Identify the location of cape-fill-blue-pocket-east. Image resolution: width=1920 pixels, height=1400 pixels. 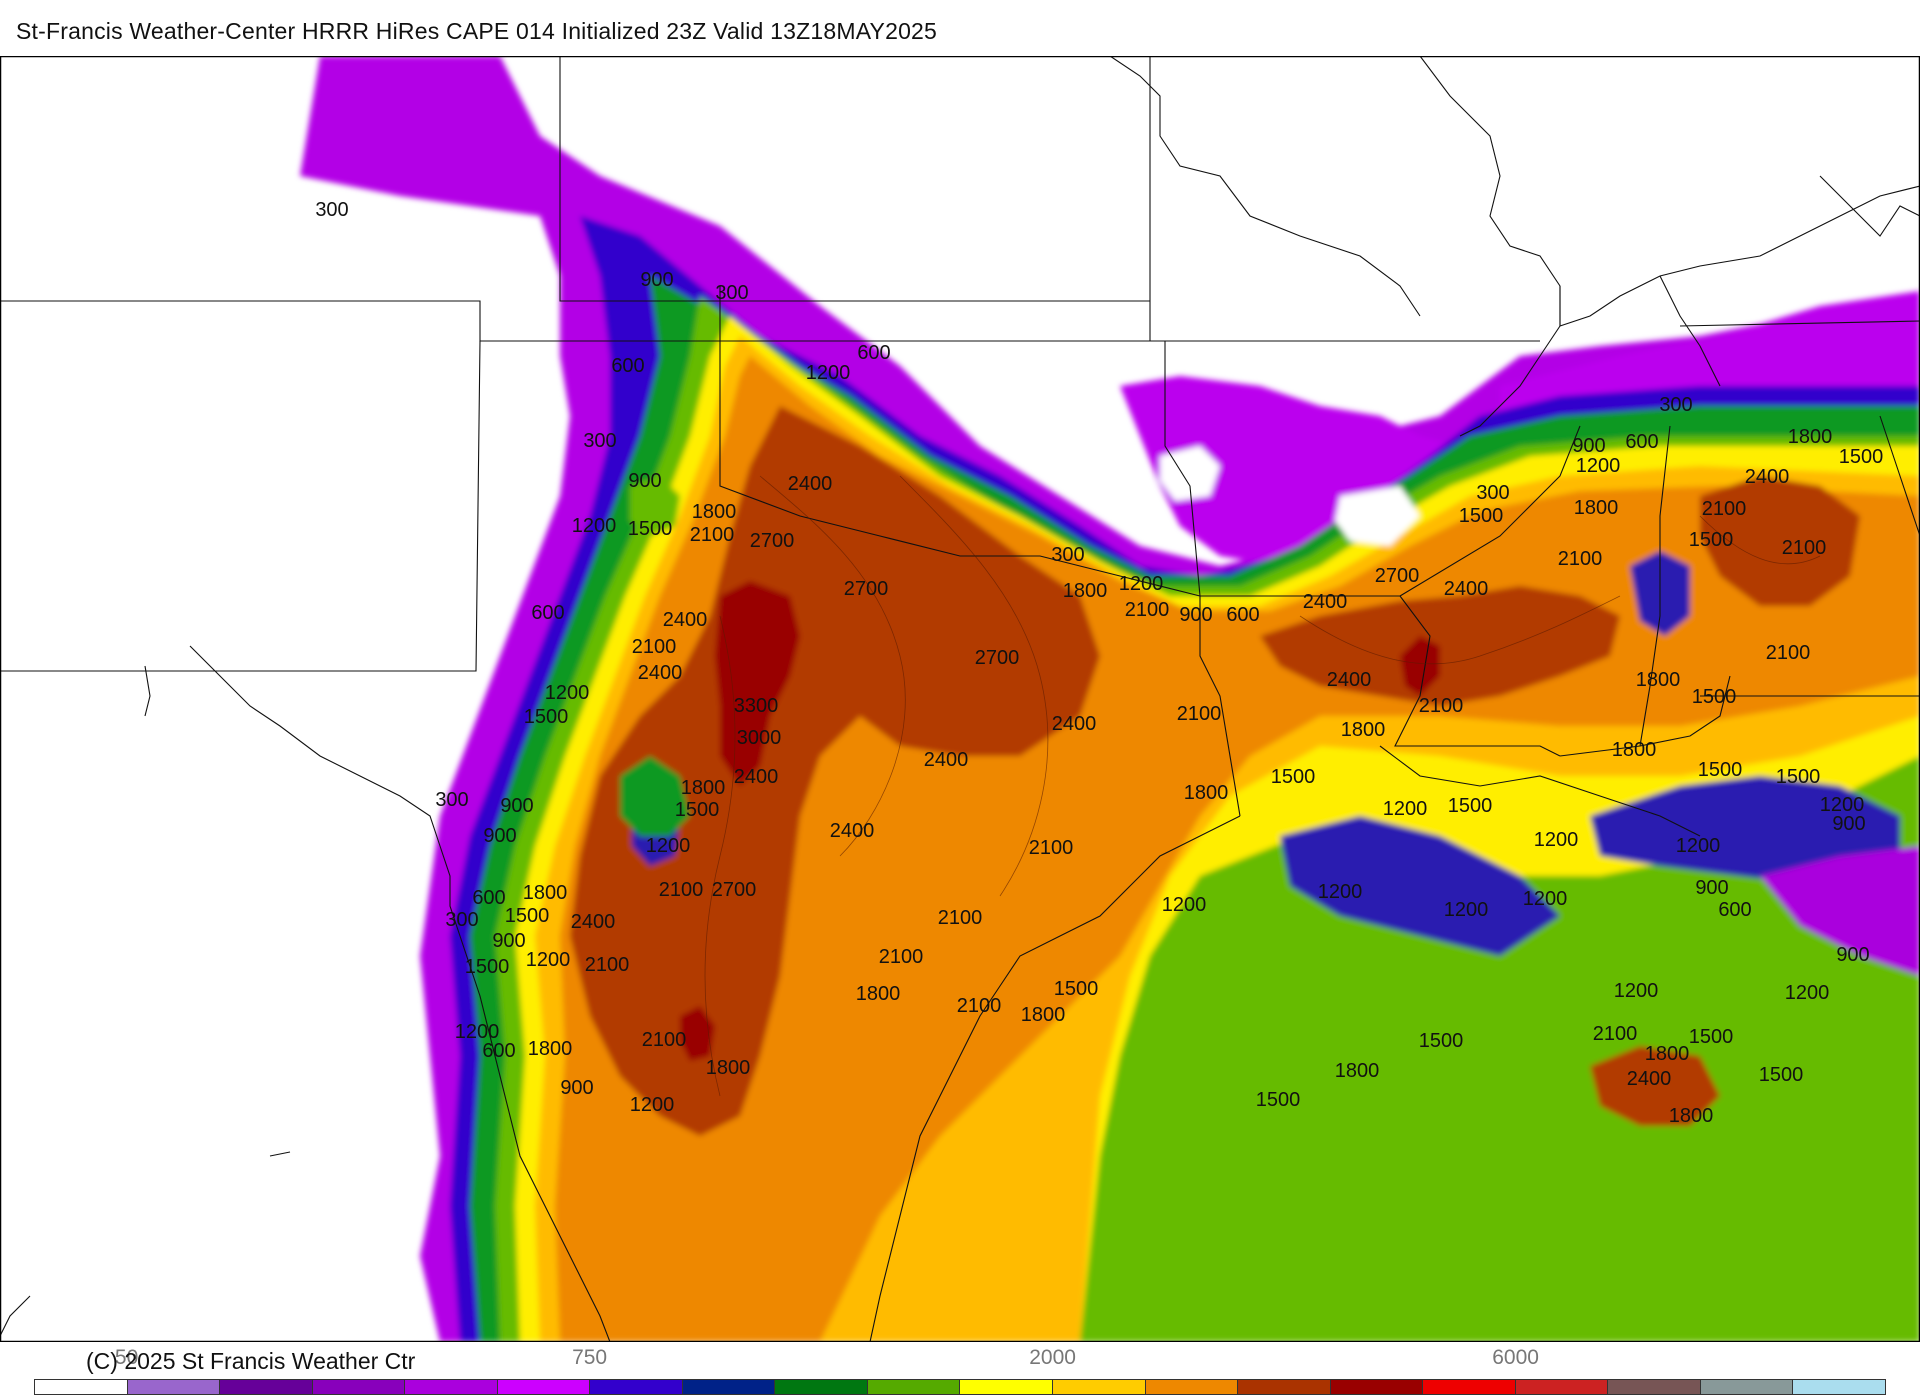
(1745, 831).